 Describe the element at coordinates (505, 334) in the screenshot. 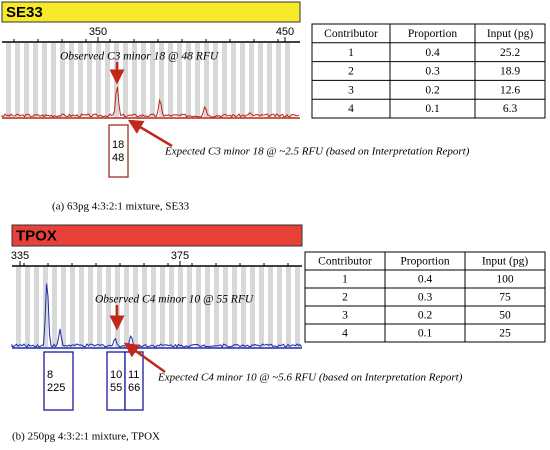

I see `table-cell: 25` at that location.